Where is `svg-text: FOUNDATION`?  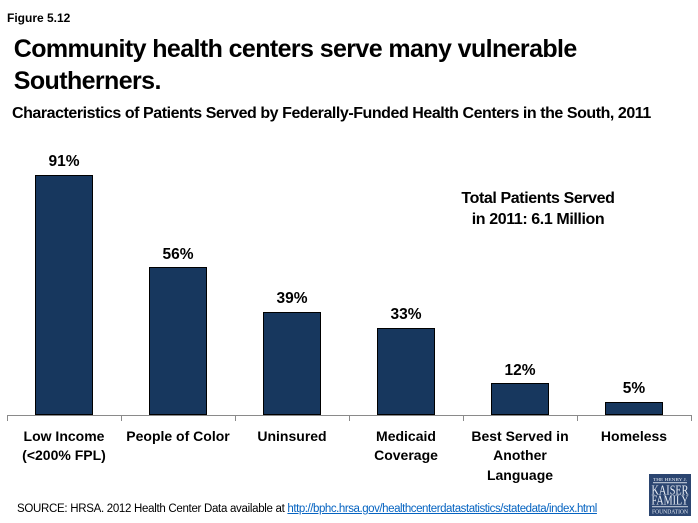
svg-text: FOUNDATION is located at coordinates (670, 511).